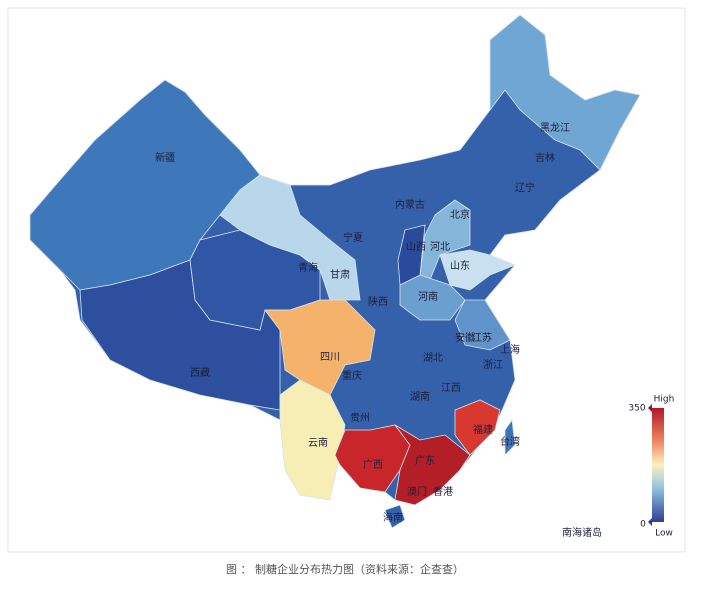 The image size is (702, 589). What do you see at coordinates (460, 265) in the screenshot?
I see `region-label: 山东` at bounding box center [460, 265].